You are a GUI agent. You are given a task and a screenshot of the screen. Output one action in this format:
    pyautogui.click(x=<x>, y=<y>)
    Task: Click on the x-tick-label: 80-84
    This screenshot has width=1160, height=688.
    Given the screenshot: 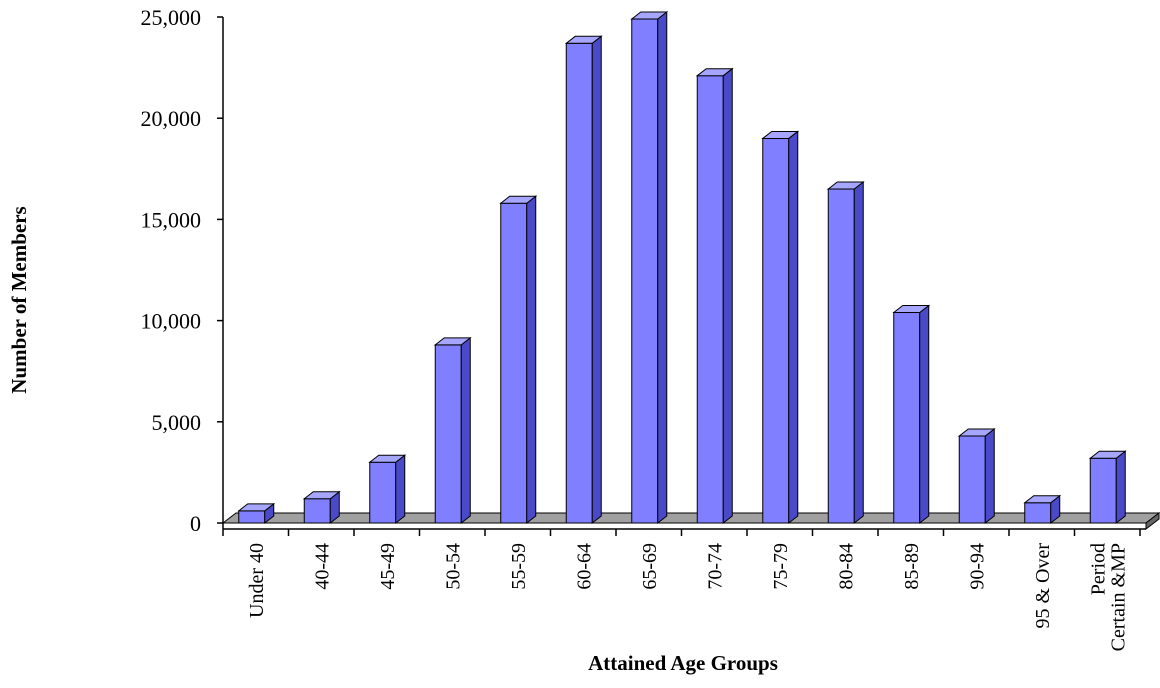 What is the action you would take?
    pyautogui.click(x=846, y=566)
    